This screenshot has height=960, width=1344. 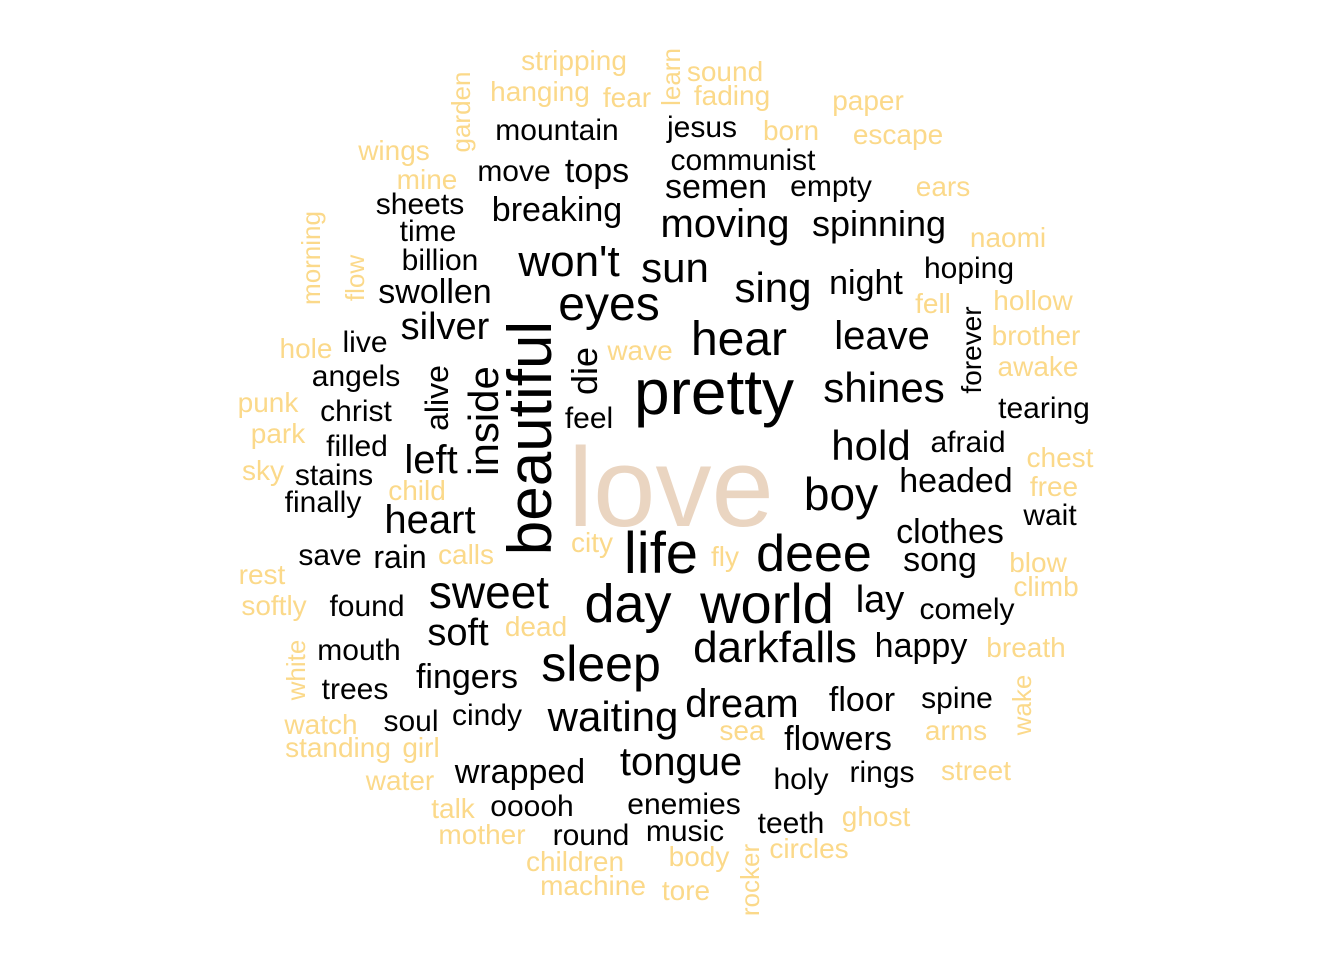 I want to click on word-day: day, so click(x=628, y=604).